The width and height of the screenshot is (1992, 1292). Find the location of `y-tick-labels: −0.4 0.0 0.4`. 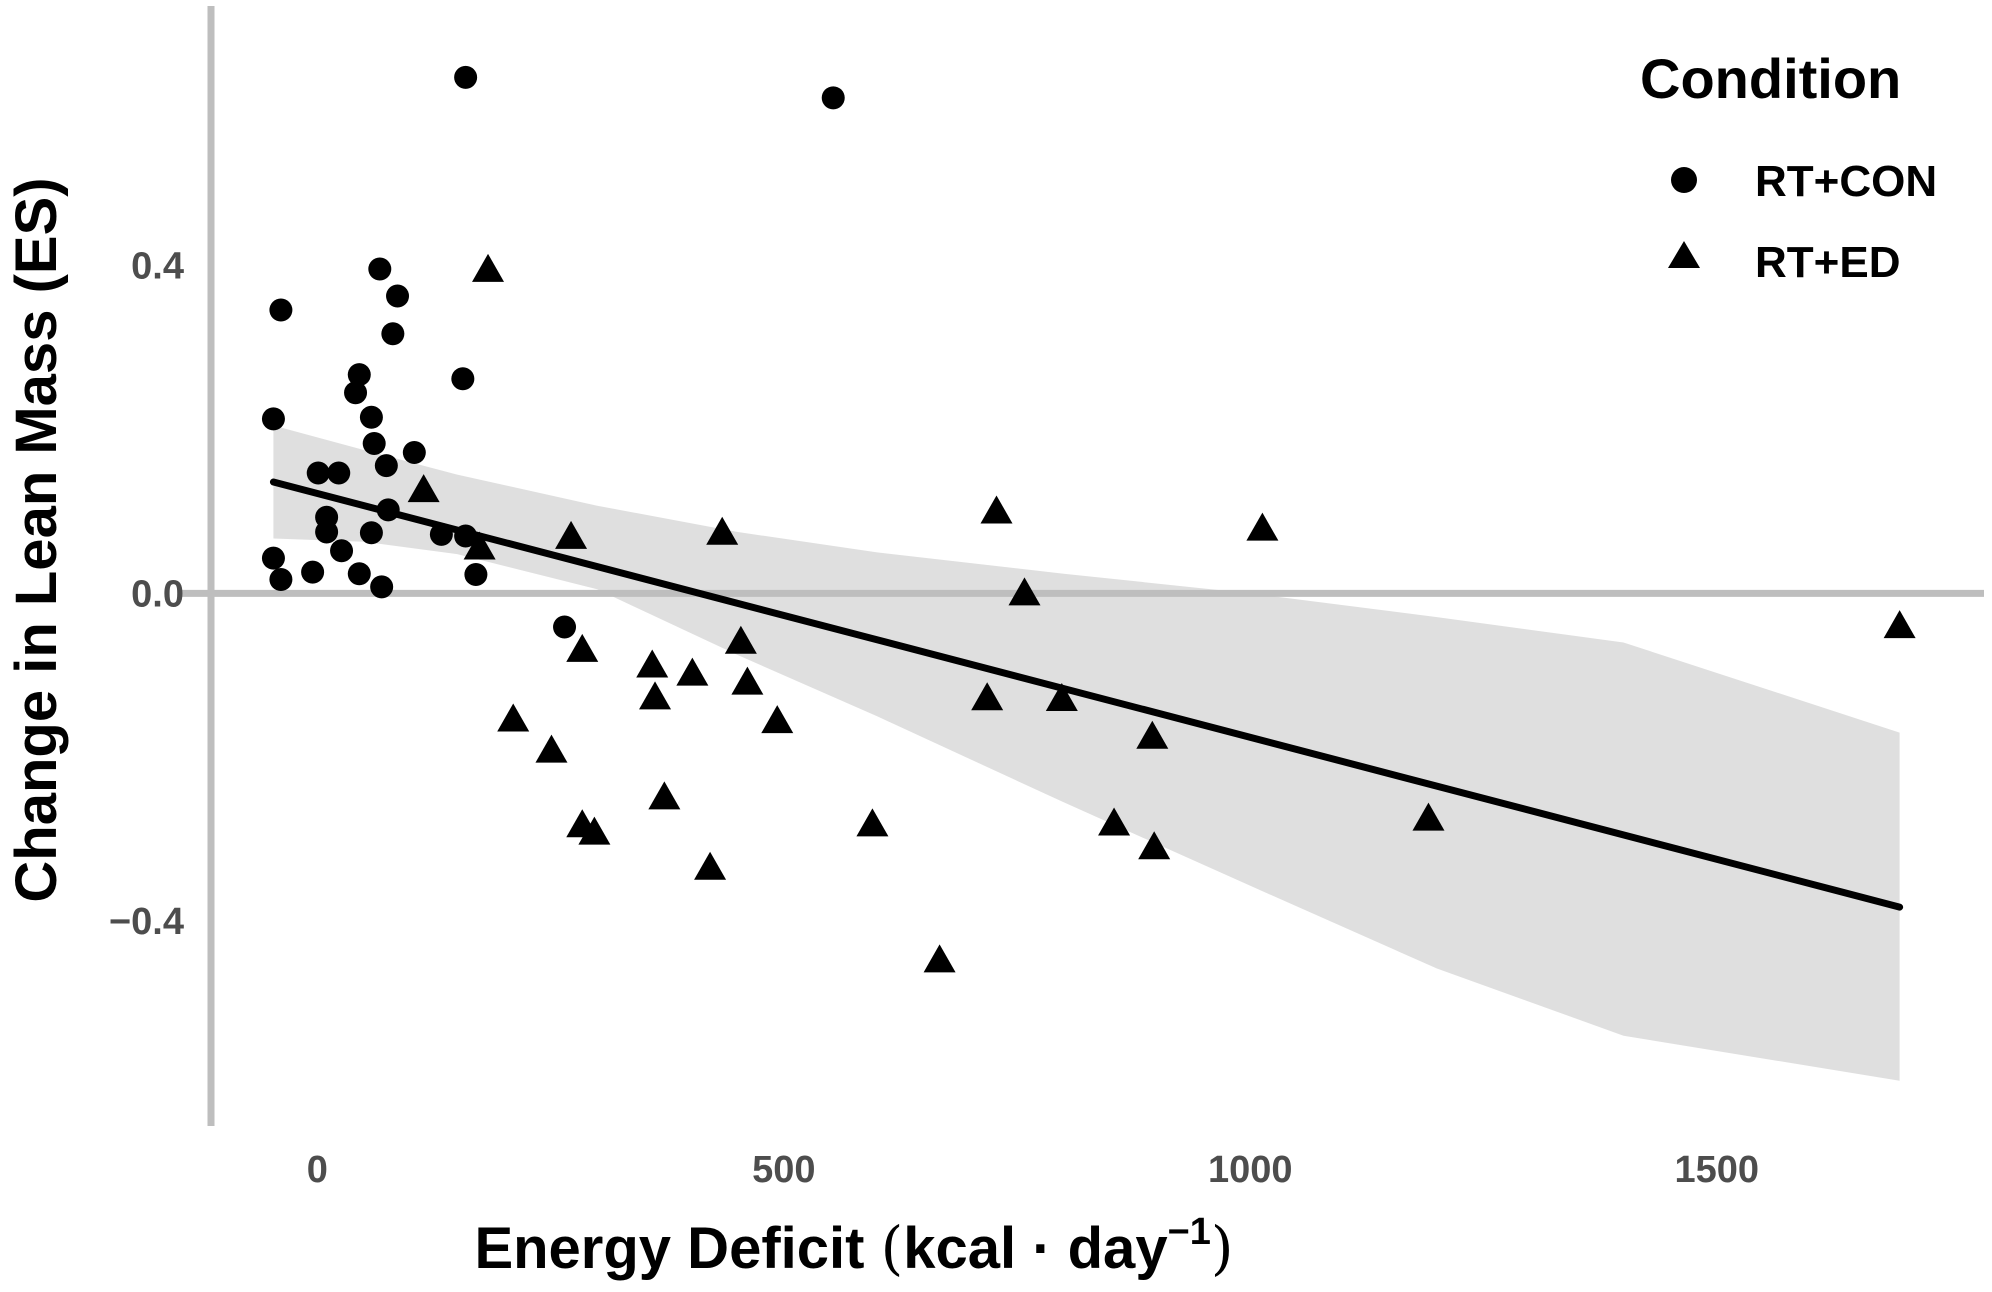

y-tick-labels: −0.4 0.0 0.4 is located at coordinates (146, 594).